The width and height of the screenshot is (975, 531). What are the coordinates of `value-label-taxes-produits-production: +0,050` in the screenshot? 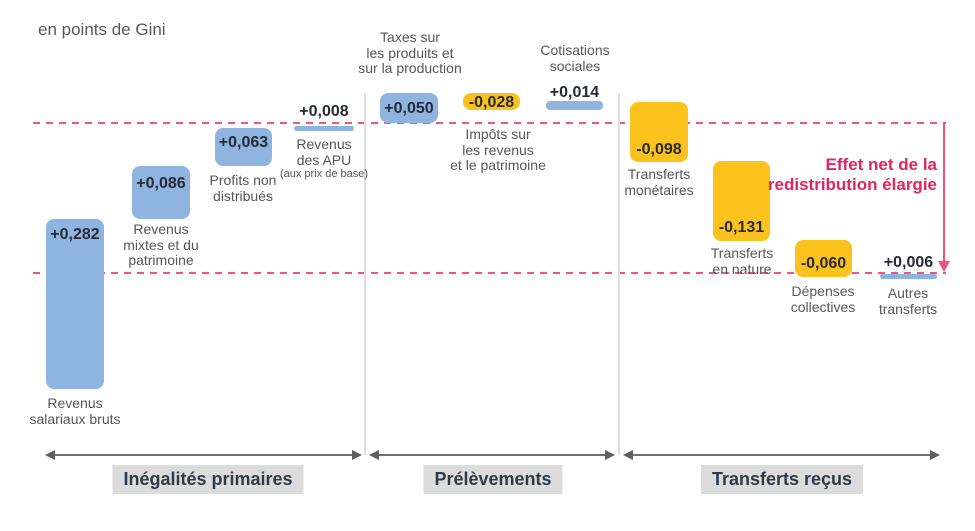 It's located at (409, 108).